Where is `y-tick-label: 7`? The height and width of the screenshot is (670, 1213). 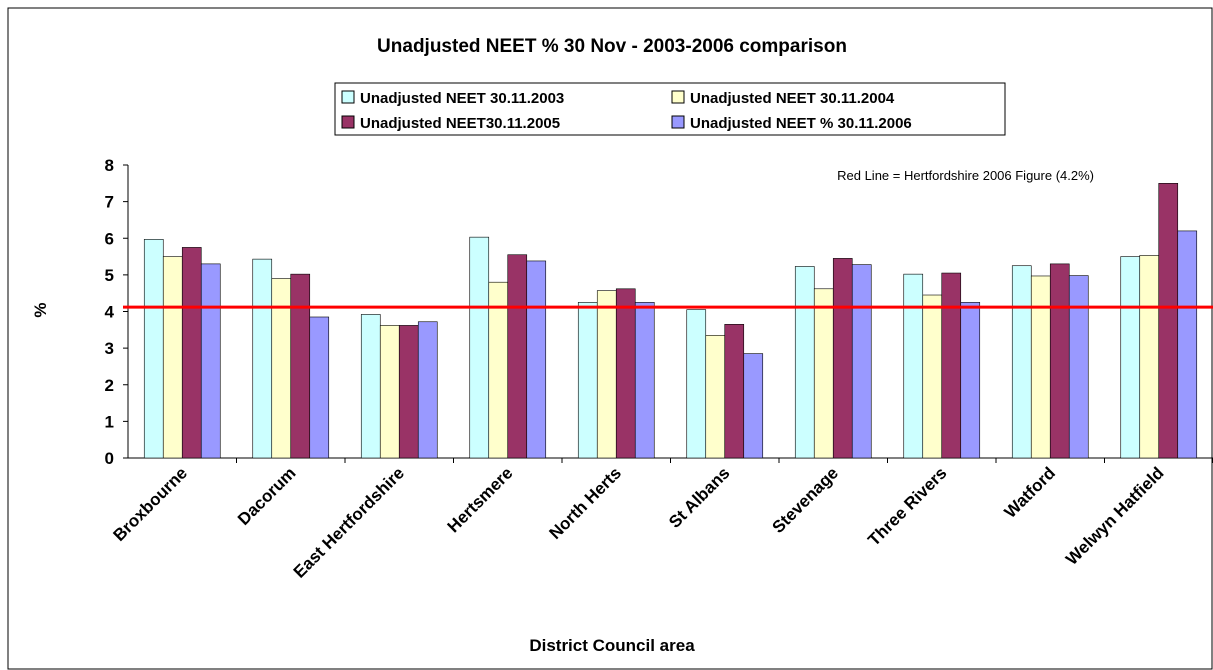 y-tick-label: 7 is located at coordinates (109, 202).